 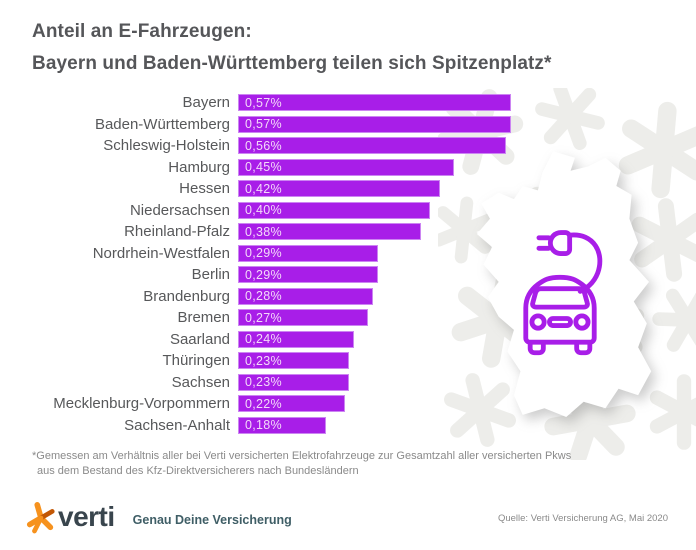 I want to click on bar-track: 0,40%, so click(x=334, y=210).